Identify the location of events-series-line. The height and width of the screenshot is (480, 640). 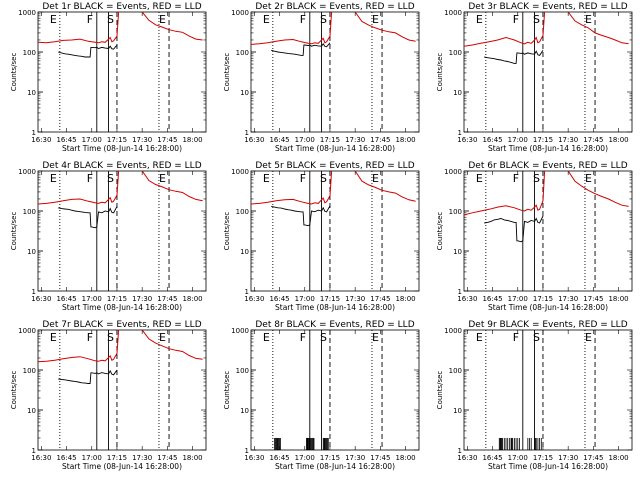
(88, 51).